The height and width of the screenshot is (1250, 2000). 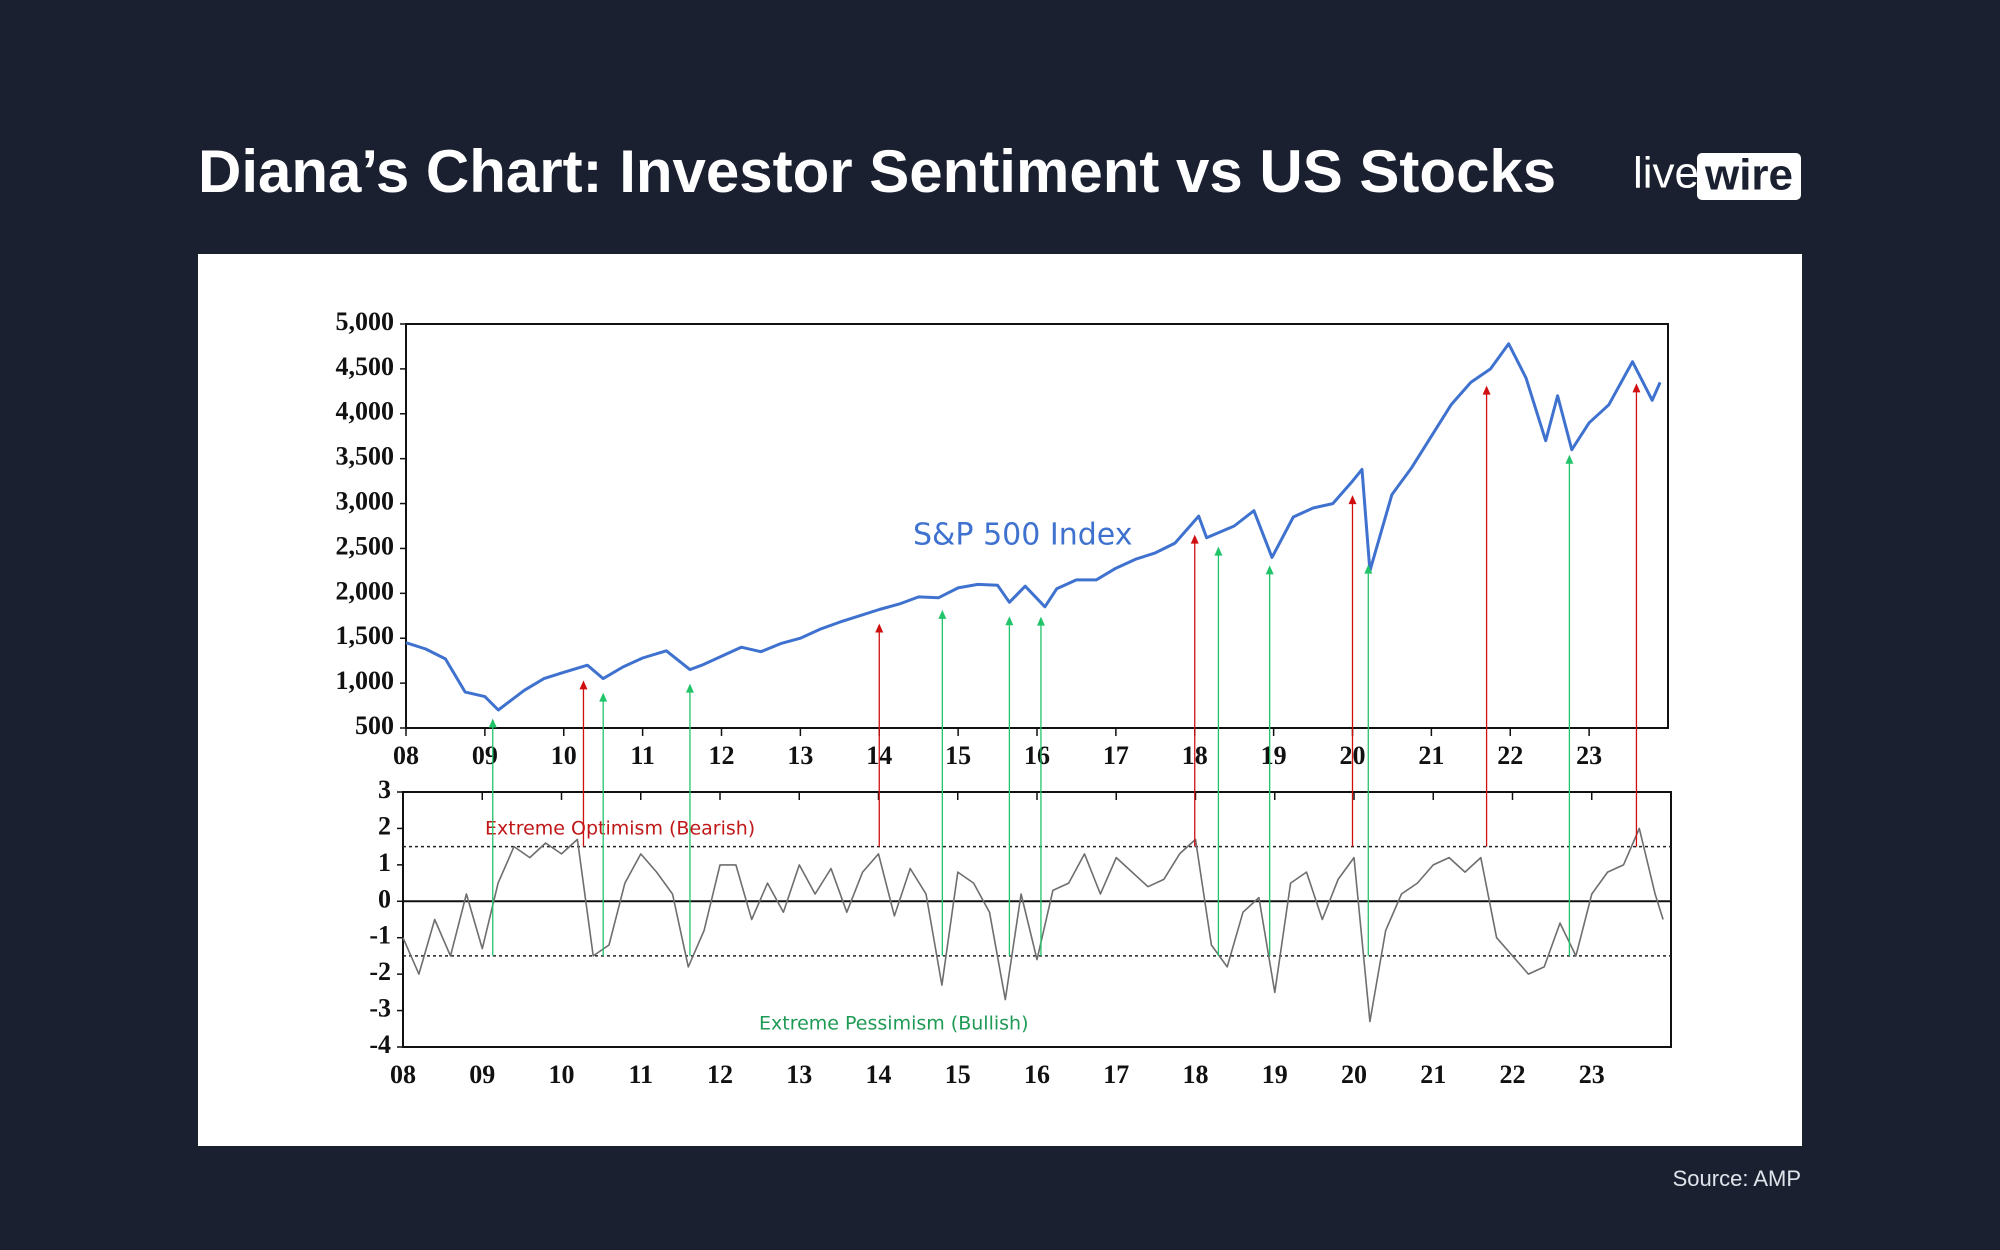 What do you see at coordinates (893, 1024) in the screenshot?
I see `annotation: Extreme Pessimism (Bullish)` at bounding box center [893, 1024].